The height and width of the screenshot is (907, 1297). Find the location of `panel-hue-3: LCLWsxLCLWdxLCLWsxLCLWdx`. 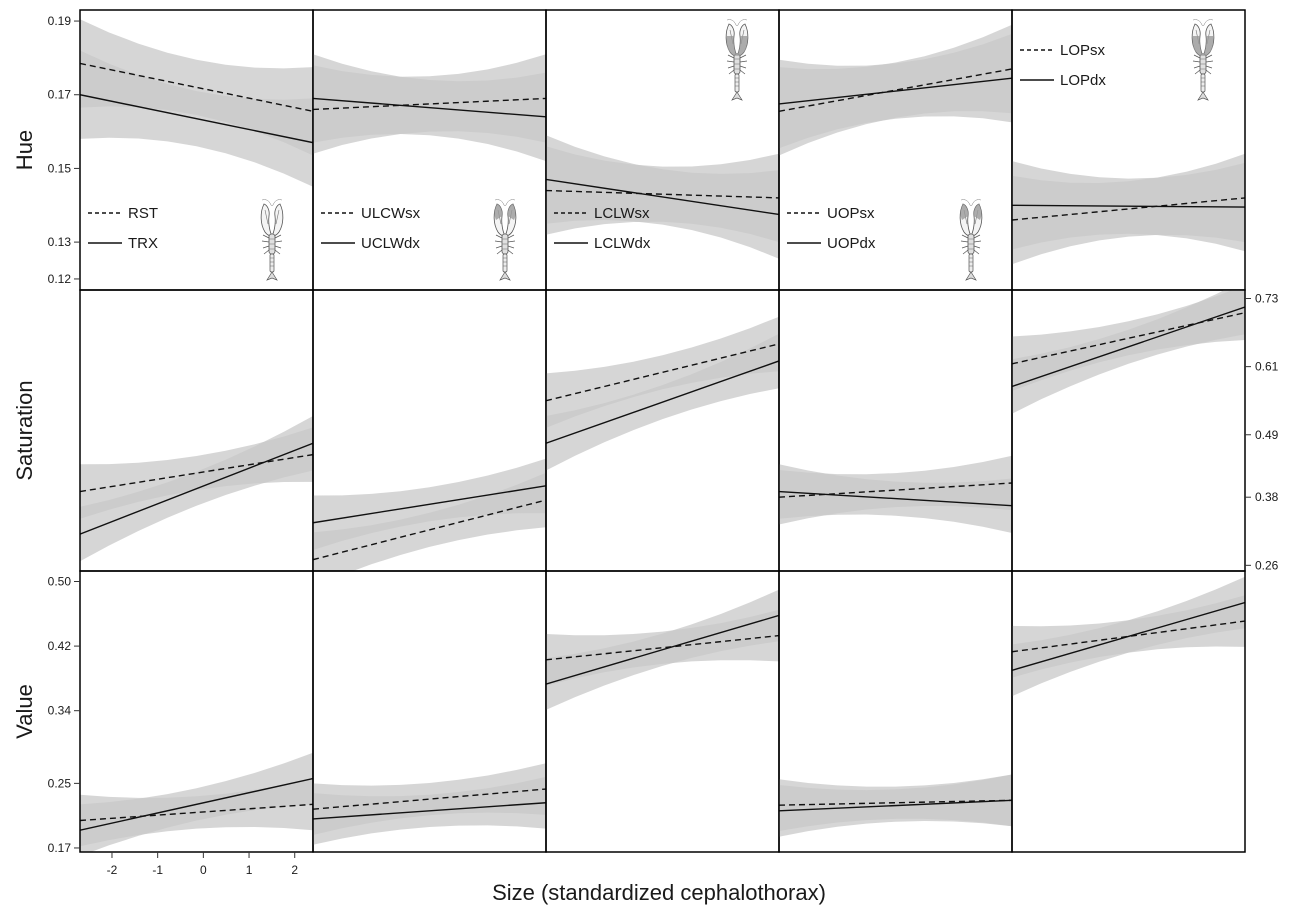

panel-hue-3: LCLWsxLCLWdxLCLWsxLCLWdx is located at coordinates (662, 150).